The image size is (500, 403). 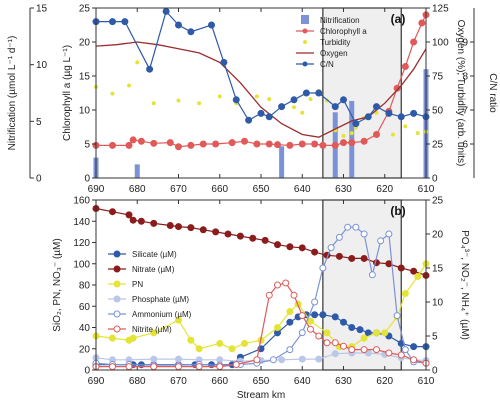 What do you see at coordinates (85, 328) in the screenshot?
I see `nutrient-left-axis-tick-label: 40` at bounding box center [85, 328].